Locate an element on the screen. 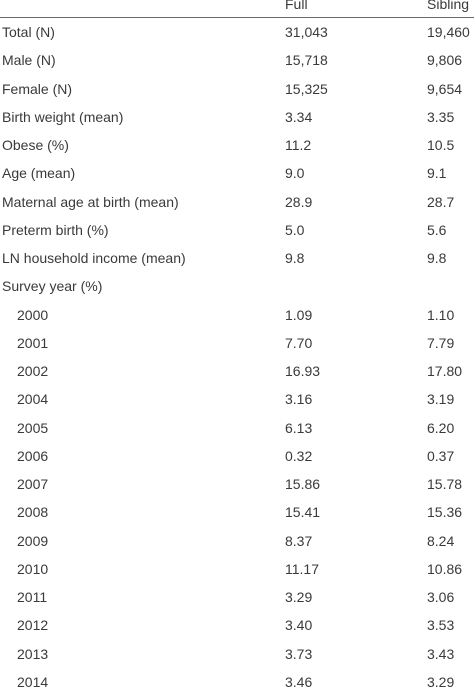 The width and height of the screenshot is (474, 696). full-value: 28.9 is located at coordinates (299, 201).